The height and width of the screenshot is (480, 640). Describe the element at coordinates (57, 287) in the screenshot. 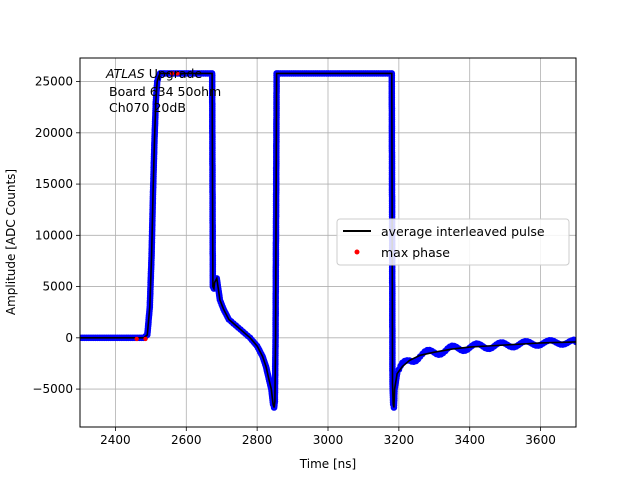

I see `y-tick-label: 5000` at that location.